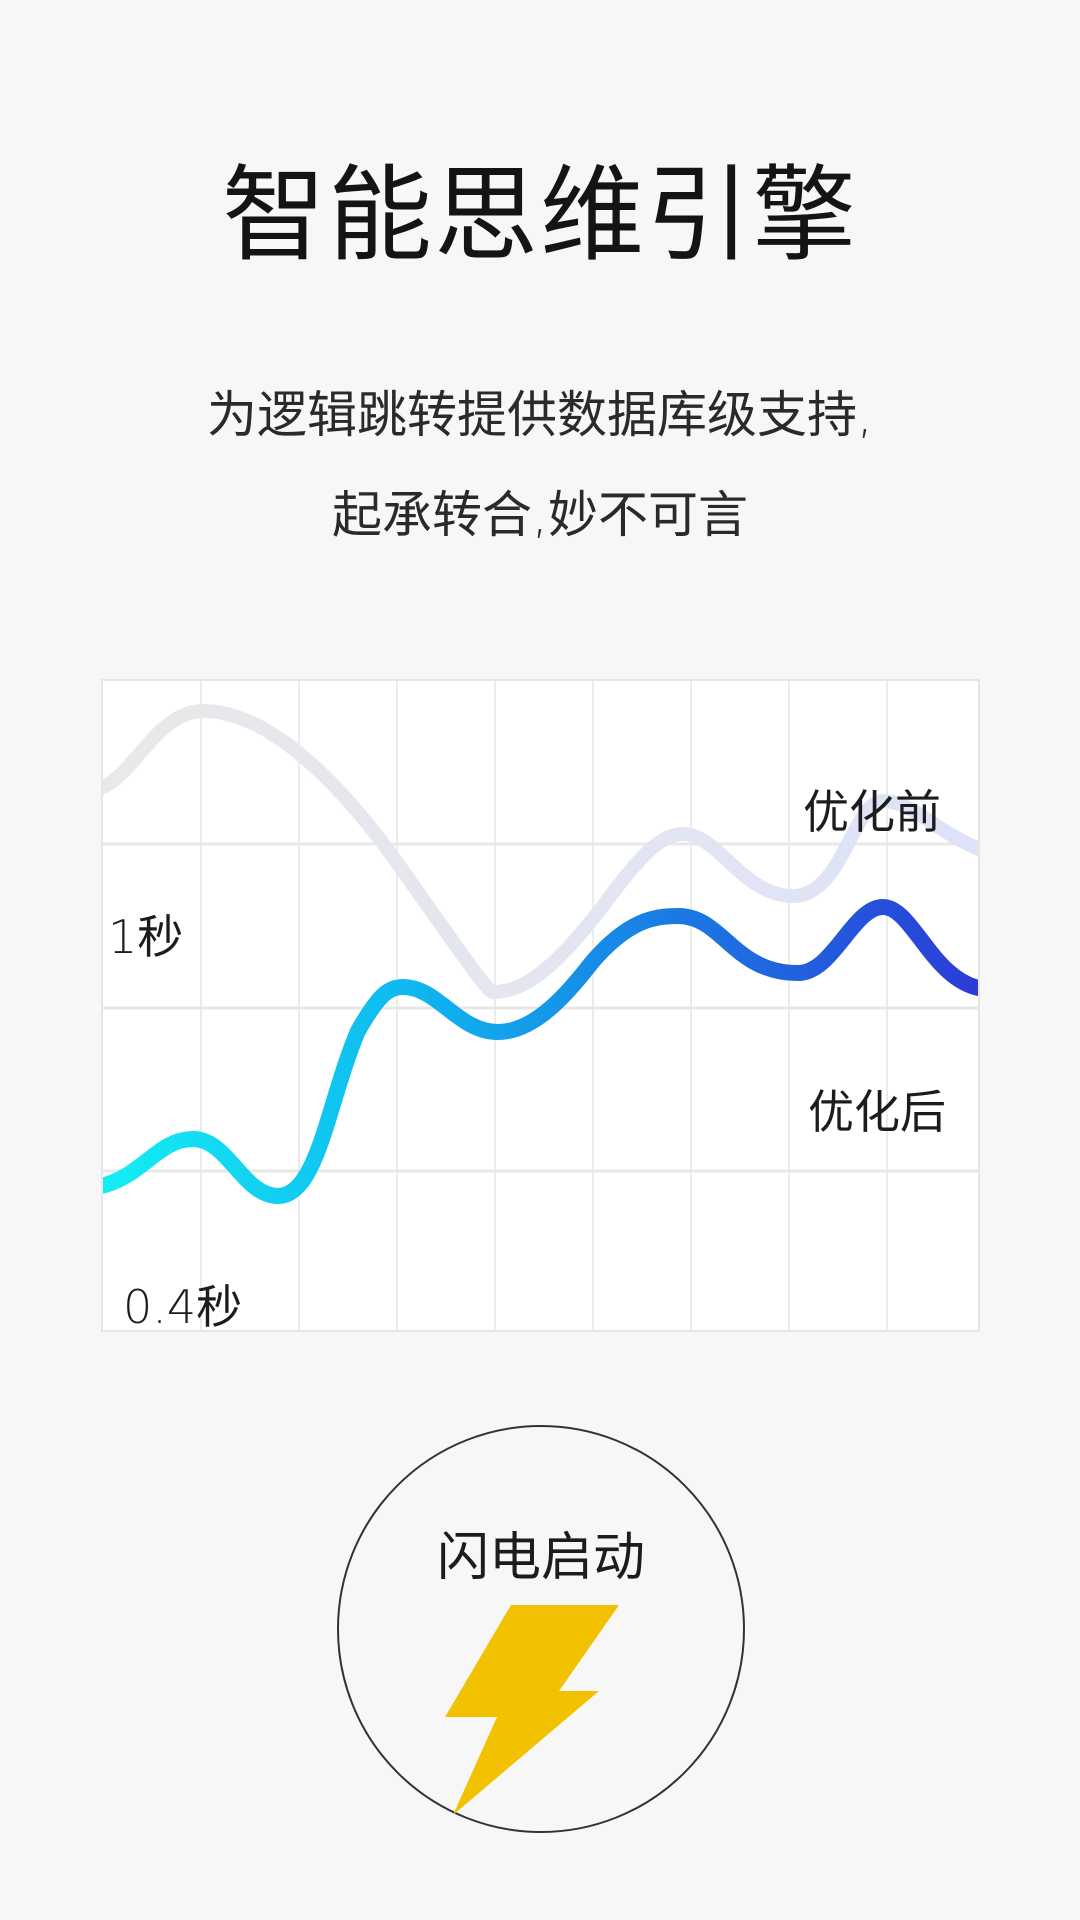 The width and height of the screenshot is (1080, 1920). What do you see at coordinates (532, 1710) in the screenshot?
I see `lightning-bolt-icon` at bounding box center [532, 1710].